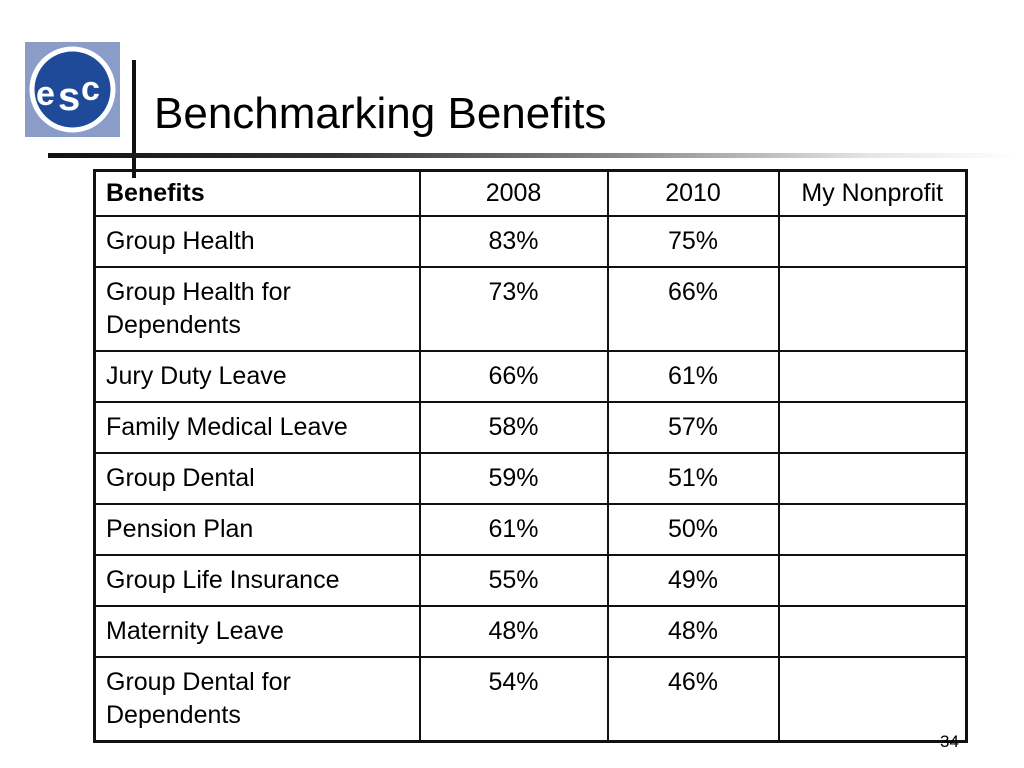 The width and height of the screenshot is (1024, 768). I want to click on benefit-name: Group Dental, so click(257, 478).